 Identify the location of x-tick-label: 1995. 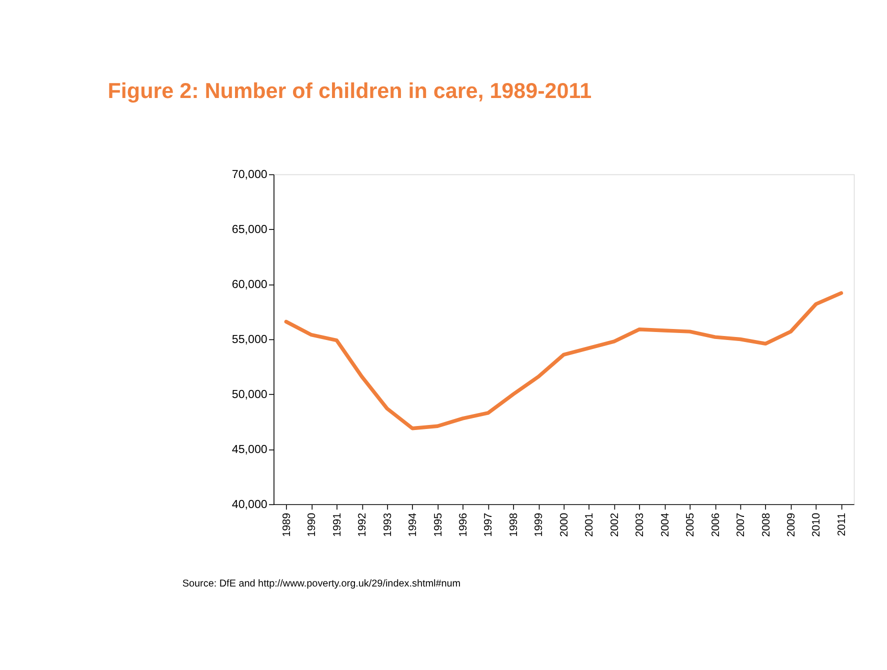
(438, 524).